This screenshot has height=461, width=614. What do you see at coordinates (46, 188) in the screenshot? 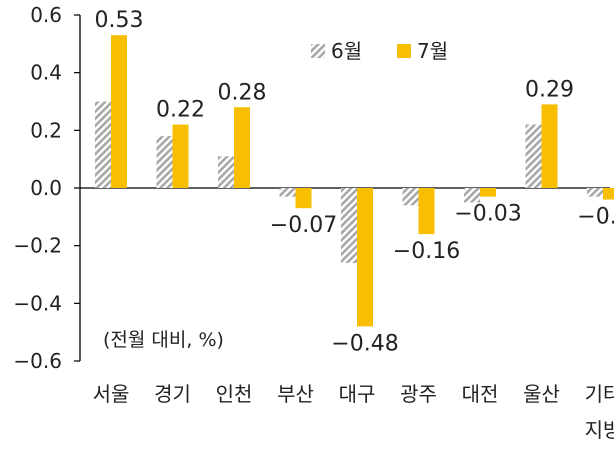
I see `y-tick-label: 0.0` at bounding box center [46, 188].